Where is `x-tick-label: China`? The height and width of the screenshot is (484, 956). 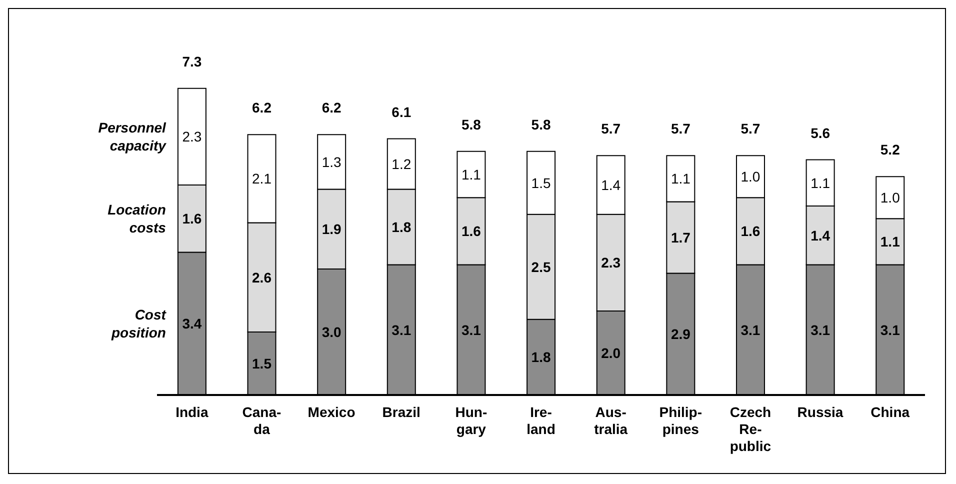 x-tick-label: China is located at coordinates (890, 412).